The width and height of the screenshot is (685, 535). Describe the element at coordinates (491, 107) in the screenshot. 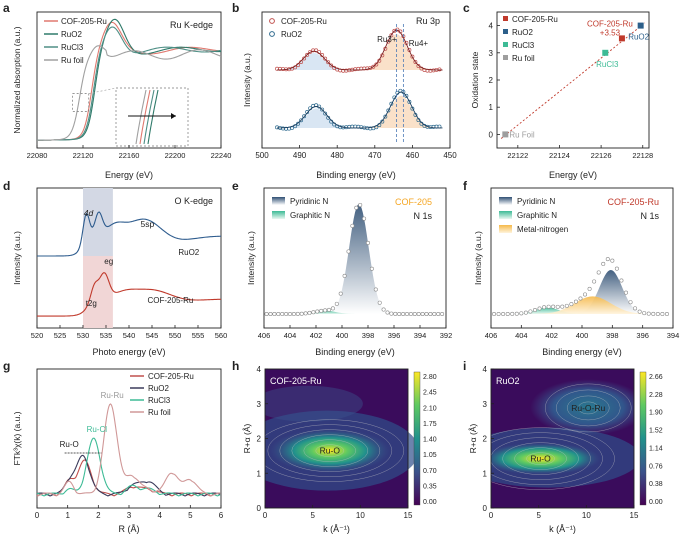

I see `y-tick-label: 1` at that location.